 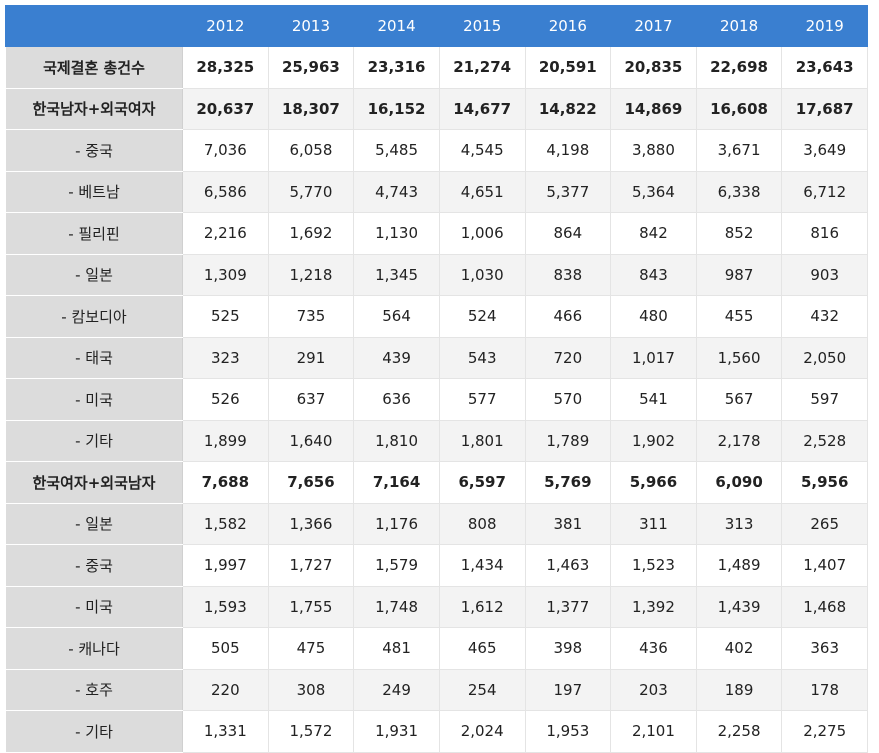 What do you see at coordinates (396, 26) in the screenshot?
I see `header-year: 2014` at bounding box center [396, 26].